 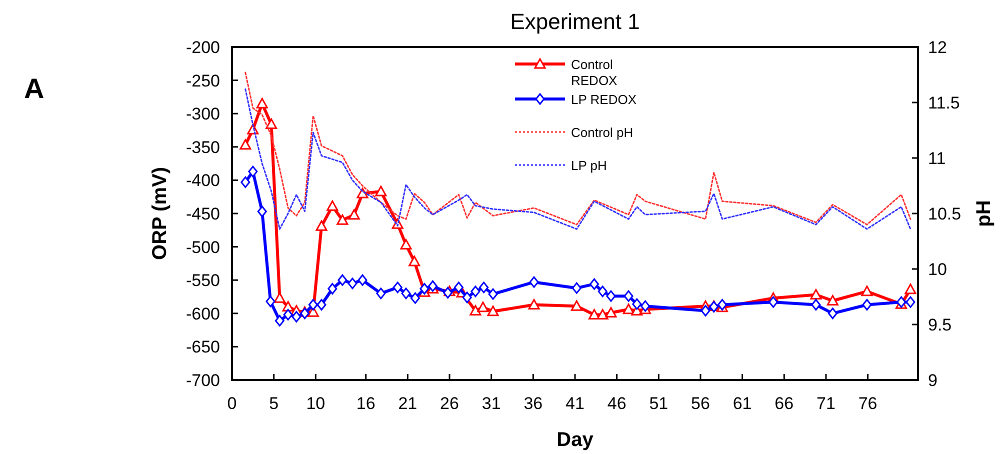 I want to click on x-tick-label: 5, so click(x=274, y=403).